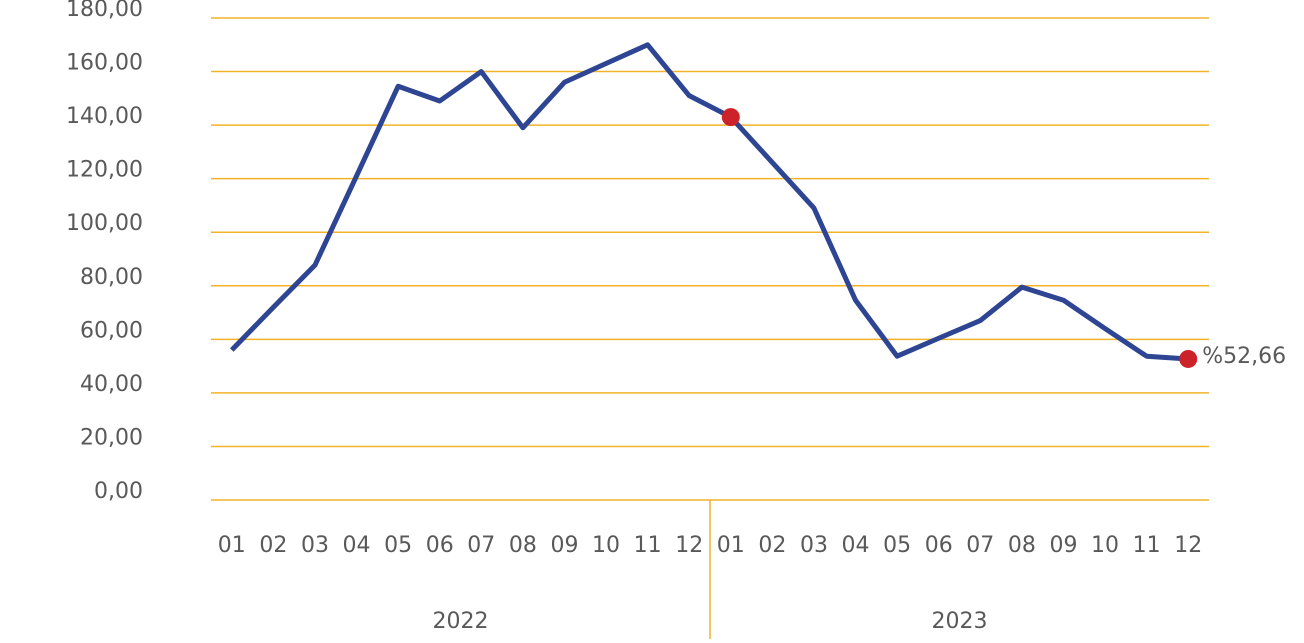  Describe the element at coordinates (461, 621) in the screenshot. I see `group-label: 2022` at that location.